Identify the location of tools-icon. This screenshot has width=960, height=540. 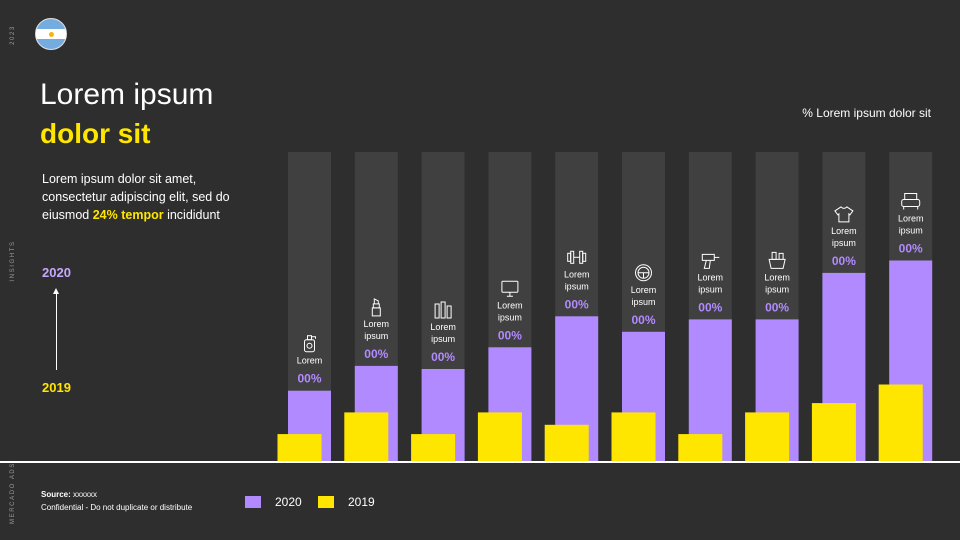
(443, 310).